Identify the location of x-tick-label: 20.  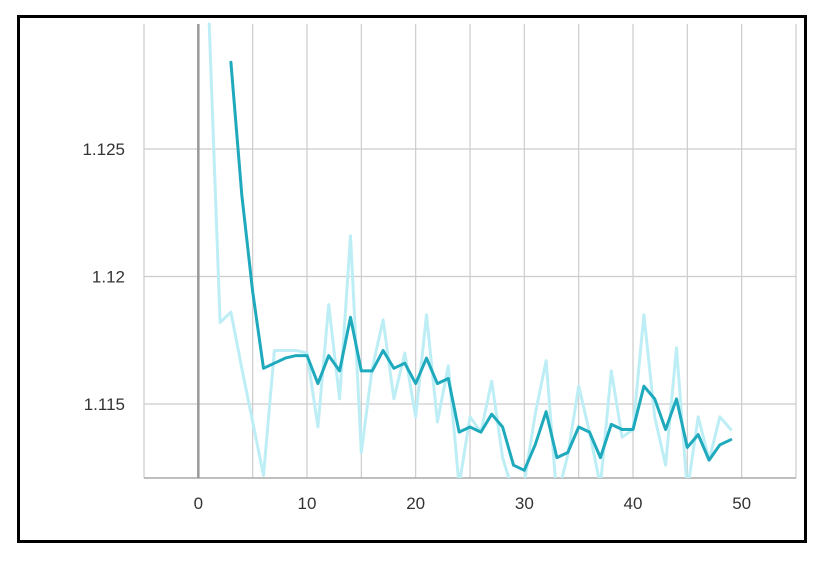
(415, 503).